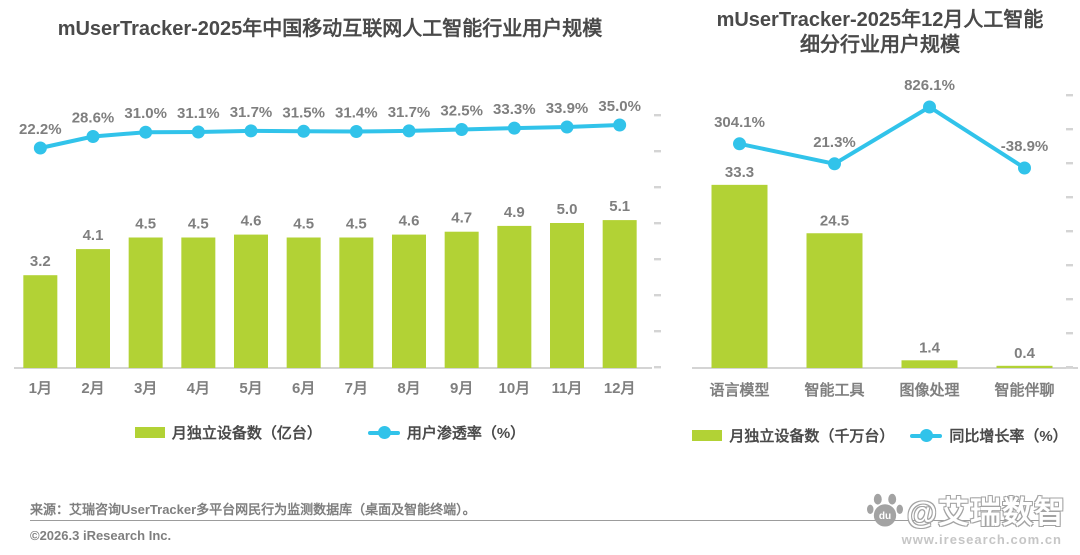  What do you see at coordinates (880, 20) in the screenshot?
I see `right-chart-title-line1: mUserTracker-2025年12月人工智能` at bounding box center [880, 20].